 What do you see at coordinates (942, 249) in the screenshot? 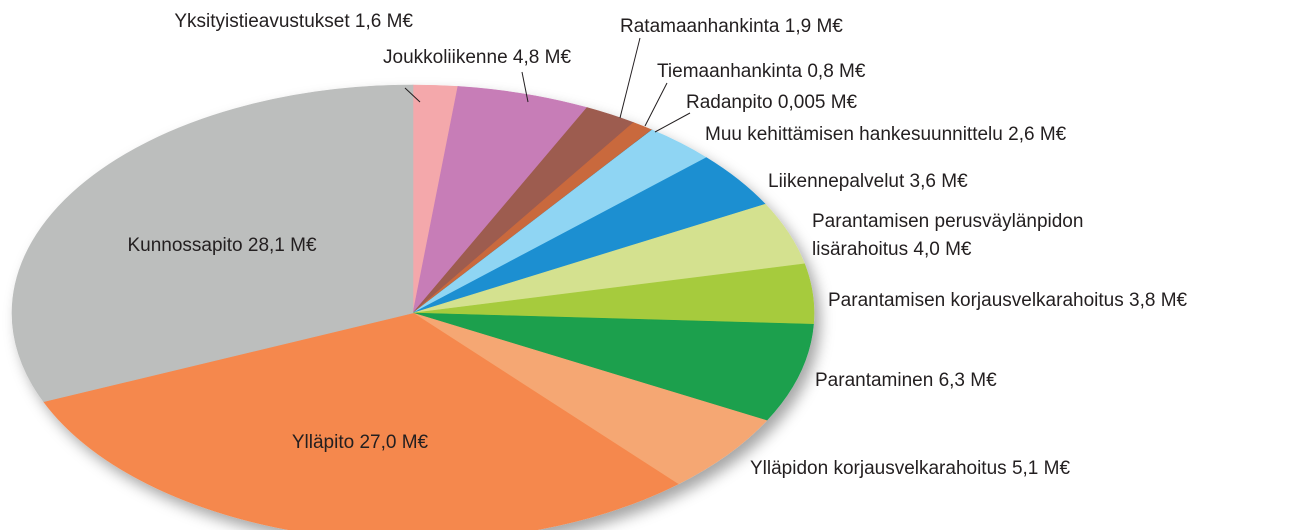
I see `value-label: 4,0 M€` at bounding box center [942, 249].